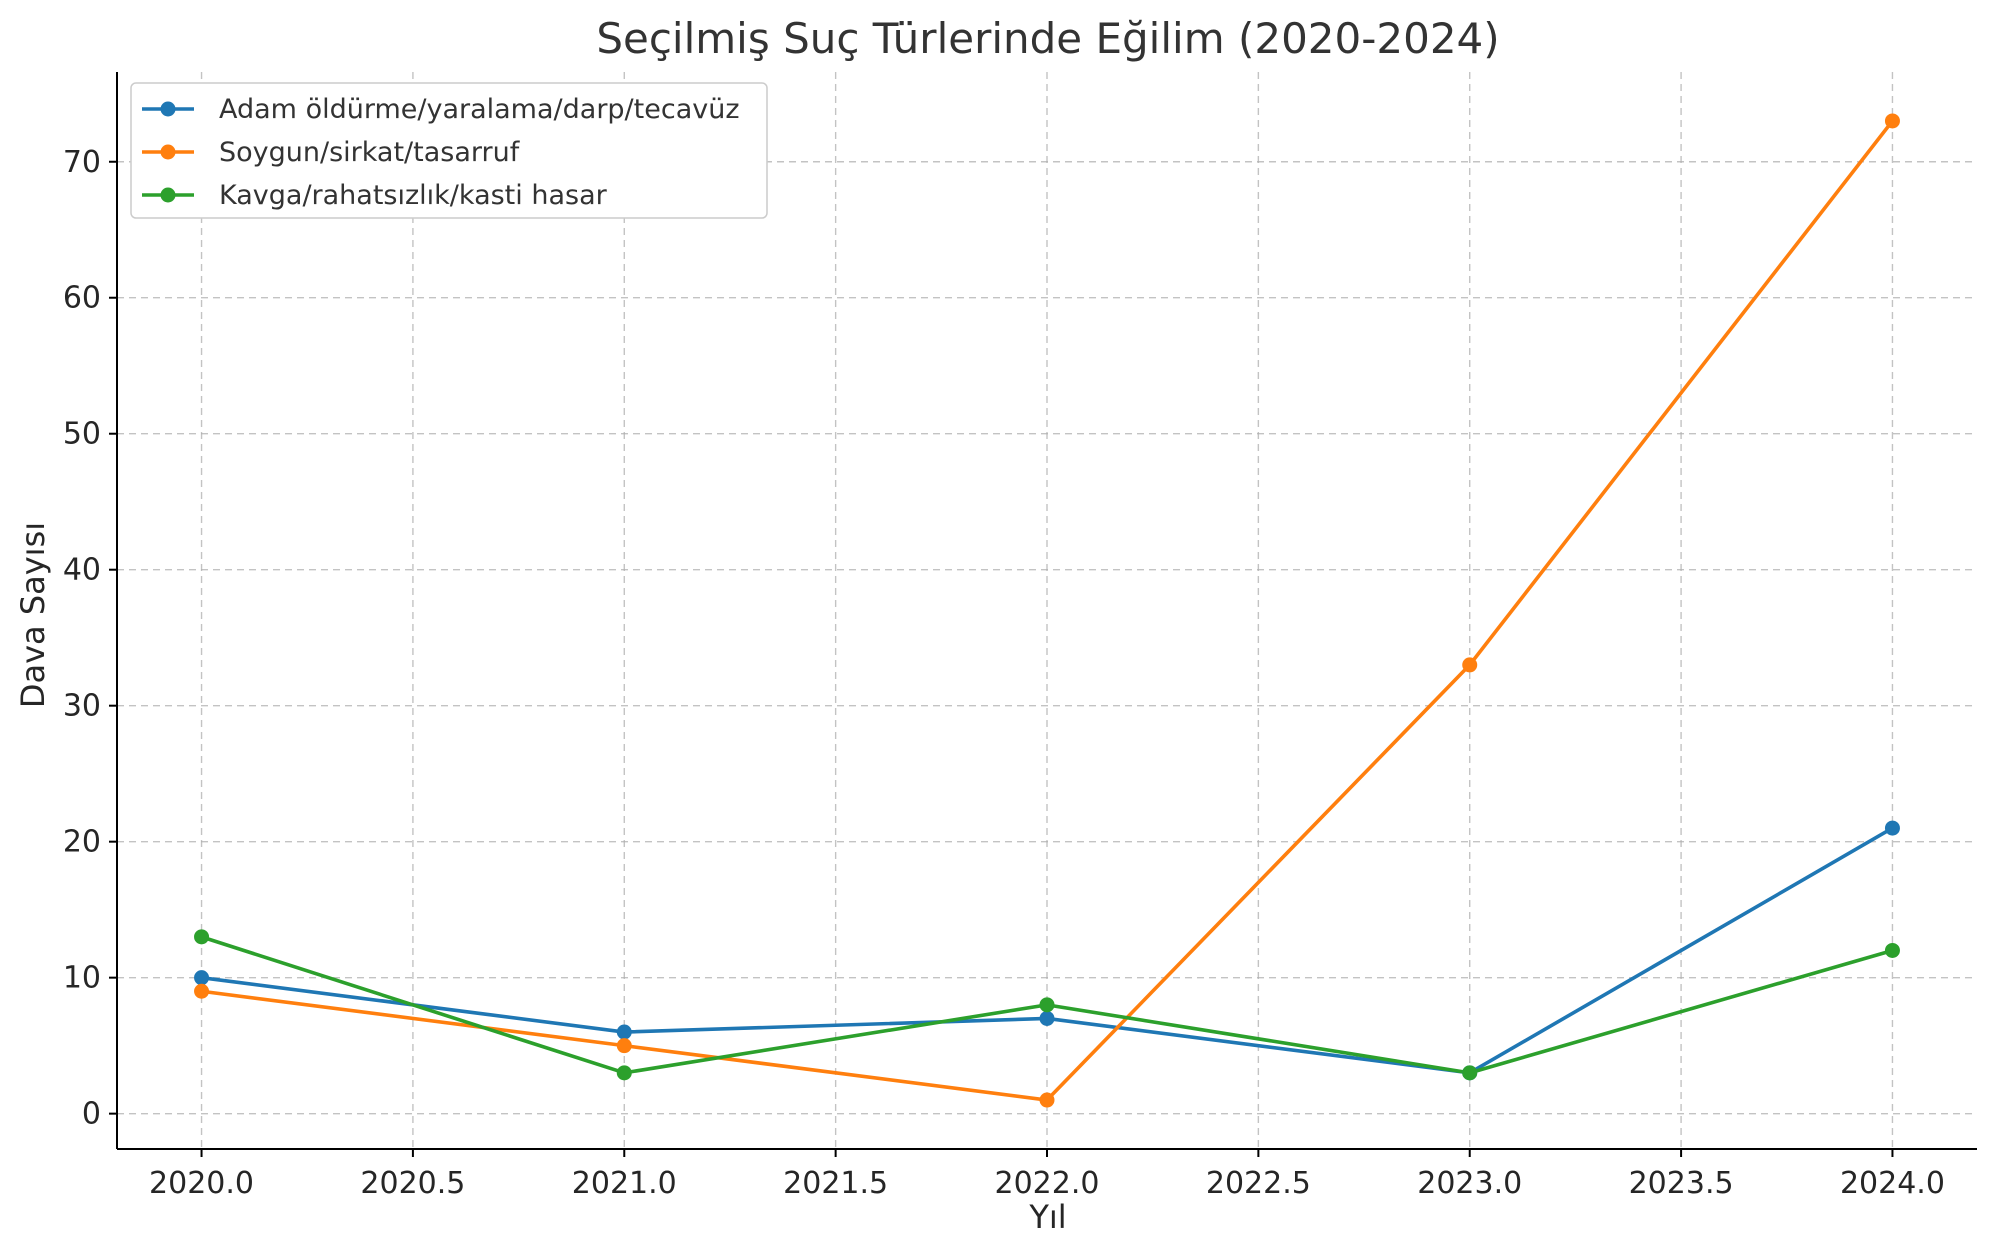 The height and width of the screenshot is (1256, 1996). Describe the element at coordinates (1047, 1217) in the screenshot. I see `x-axis-title: Yıl` at that location.